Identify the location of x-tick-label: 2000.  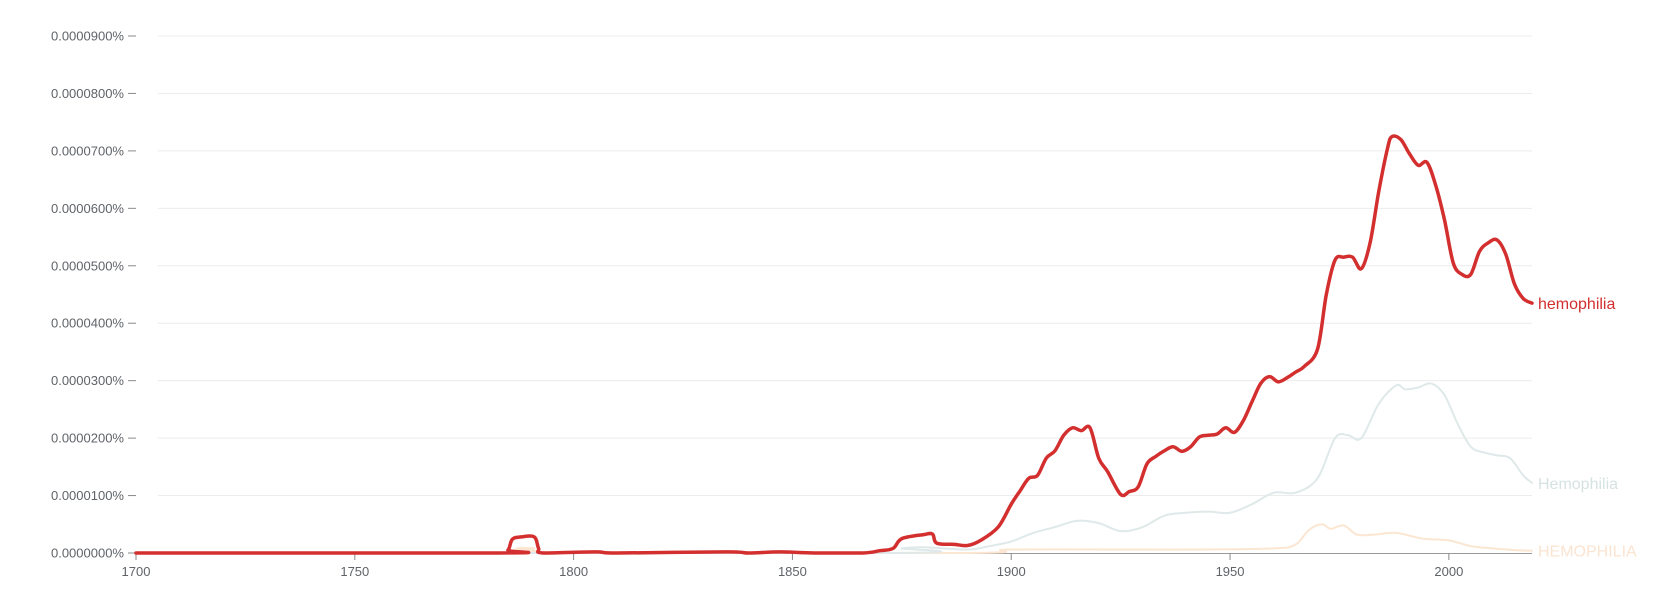
(1448, 571).